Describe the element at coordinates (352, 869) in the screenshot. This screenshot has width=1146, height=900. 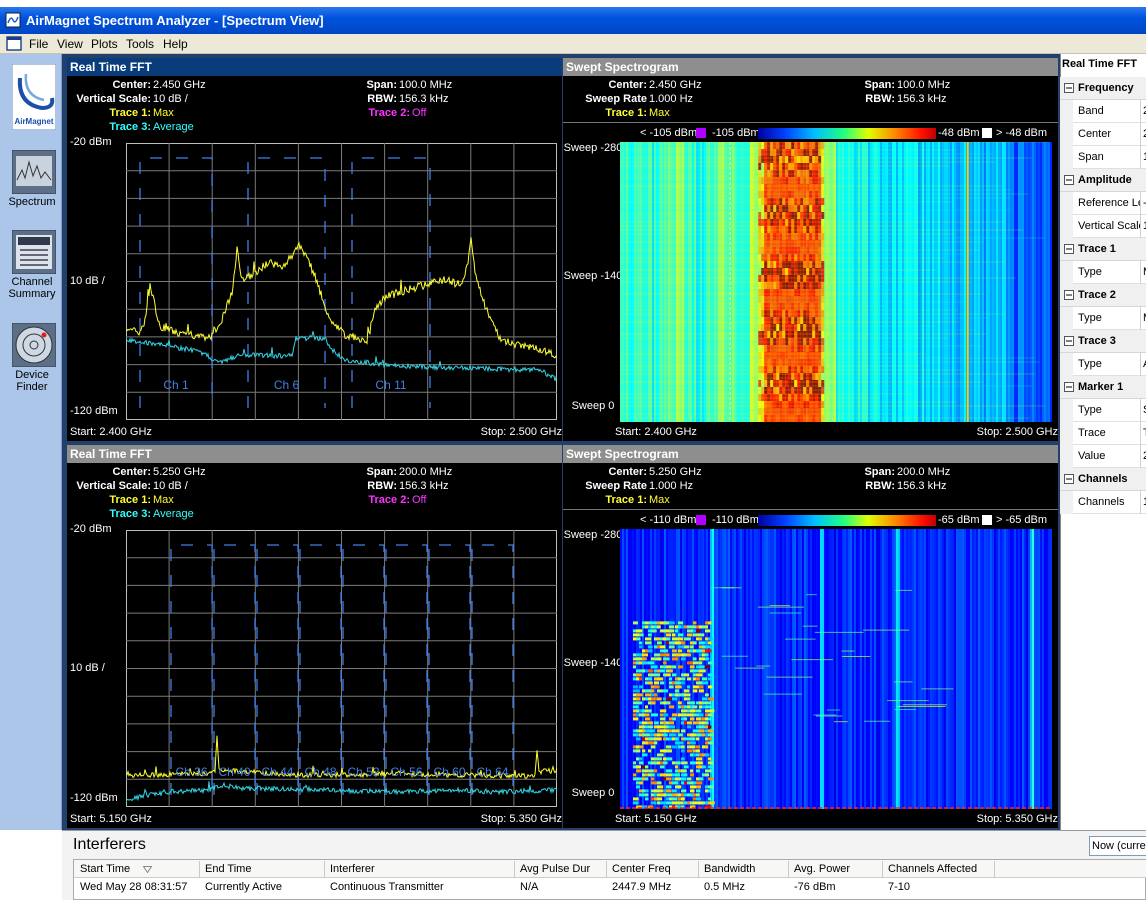
I see `column-header: Interferer` at that location.